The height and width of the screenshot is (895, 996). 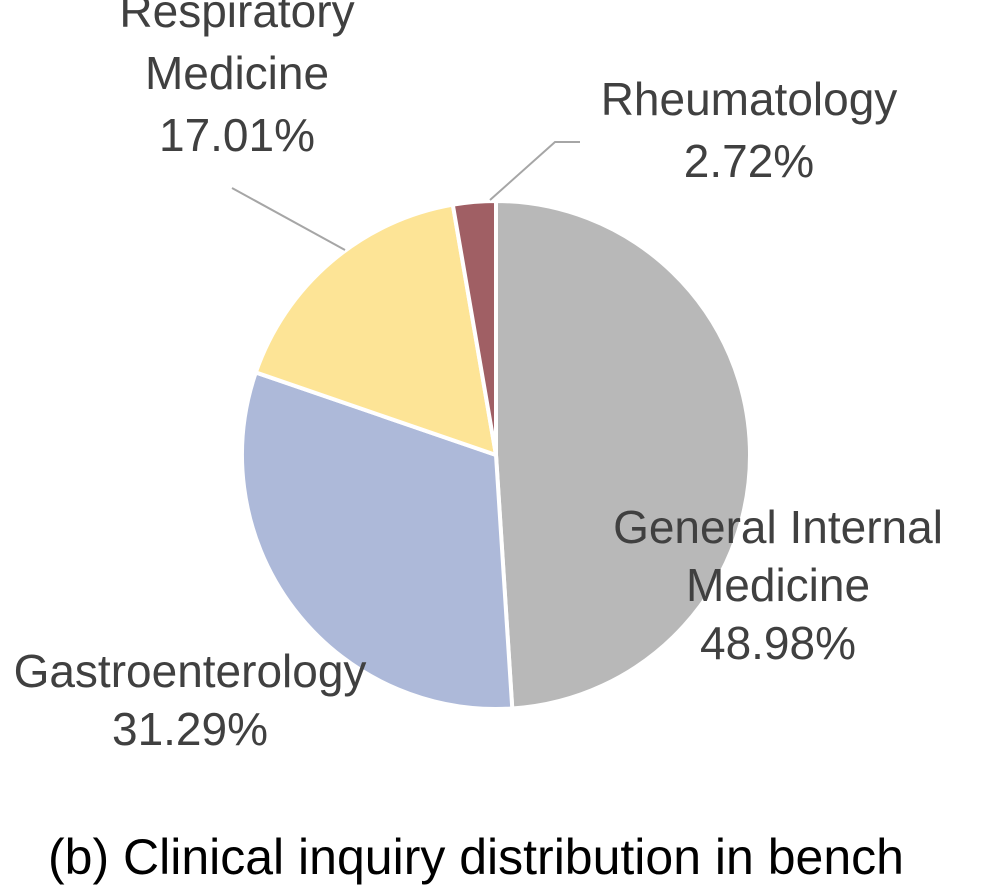 I want to click on pie-slice-respiratory-medicine, so click(x=375, y=329).